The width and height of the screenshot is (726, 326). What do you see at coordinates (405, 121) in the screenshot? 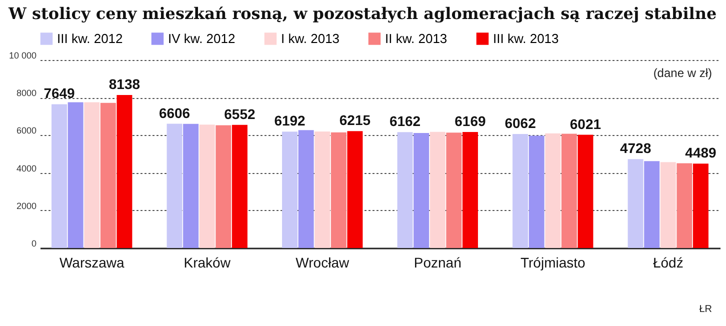
I see `data-label: 6162` at bounding box center [405, 121].